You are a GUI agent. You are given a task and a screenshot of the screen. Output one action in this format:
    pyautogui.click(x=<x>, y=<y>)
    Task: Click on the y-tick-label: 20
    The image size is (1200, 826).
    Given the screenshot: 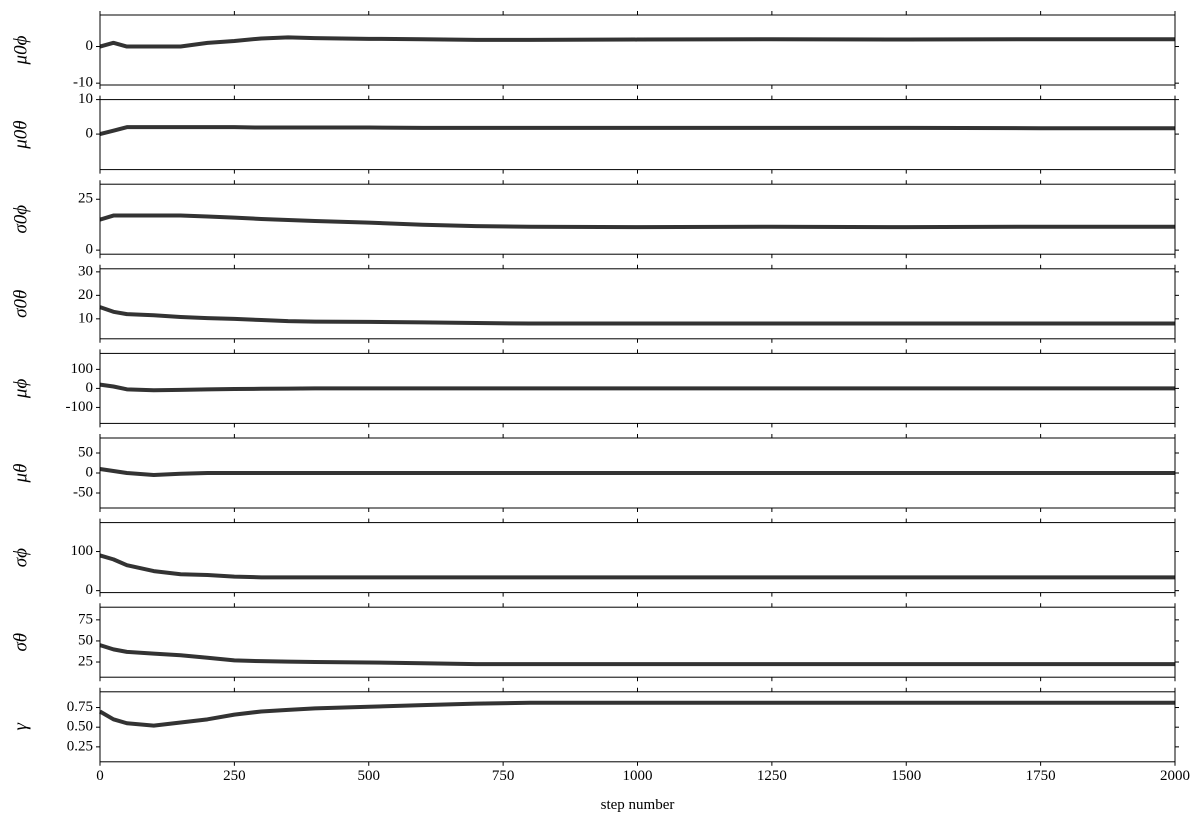 What is the action you would take?
    pyautogui.click(x=85, y=295)
    